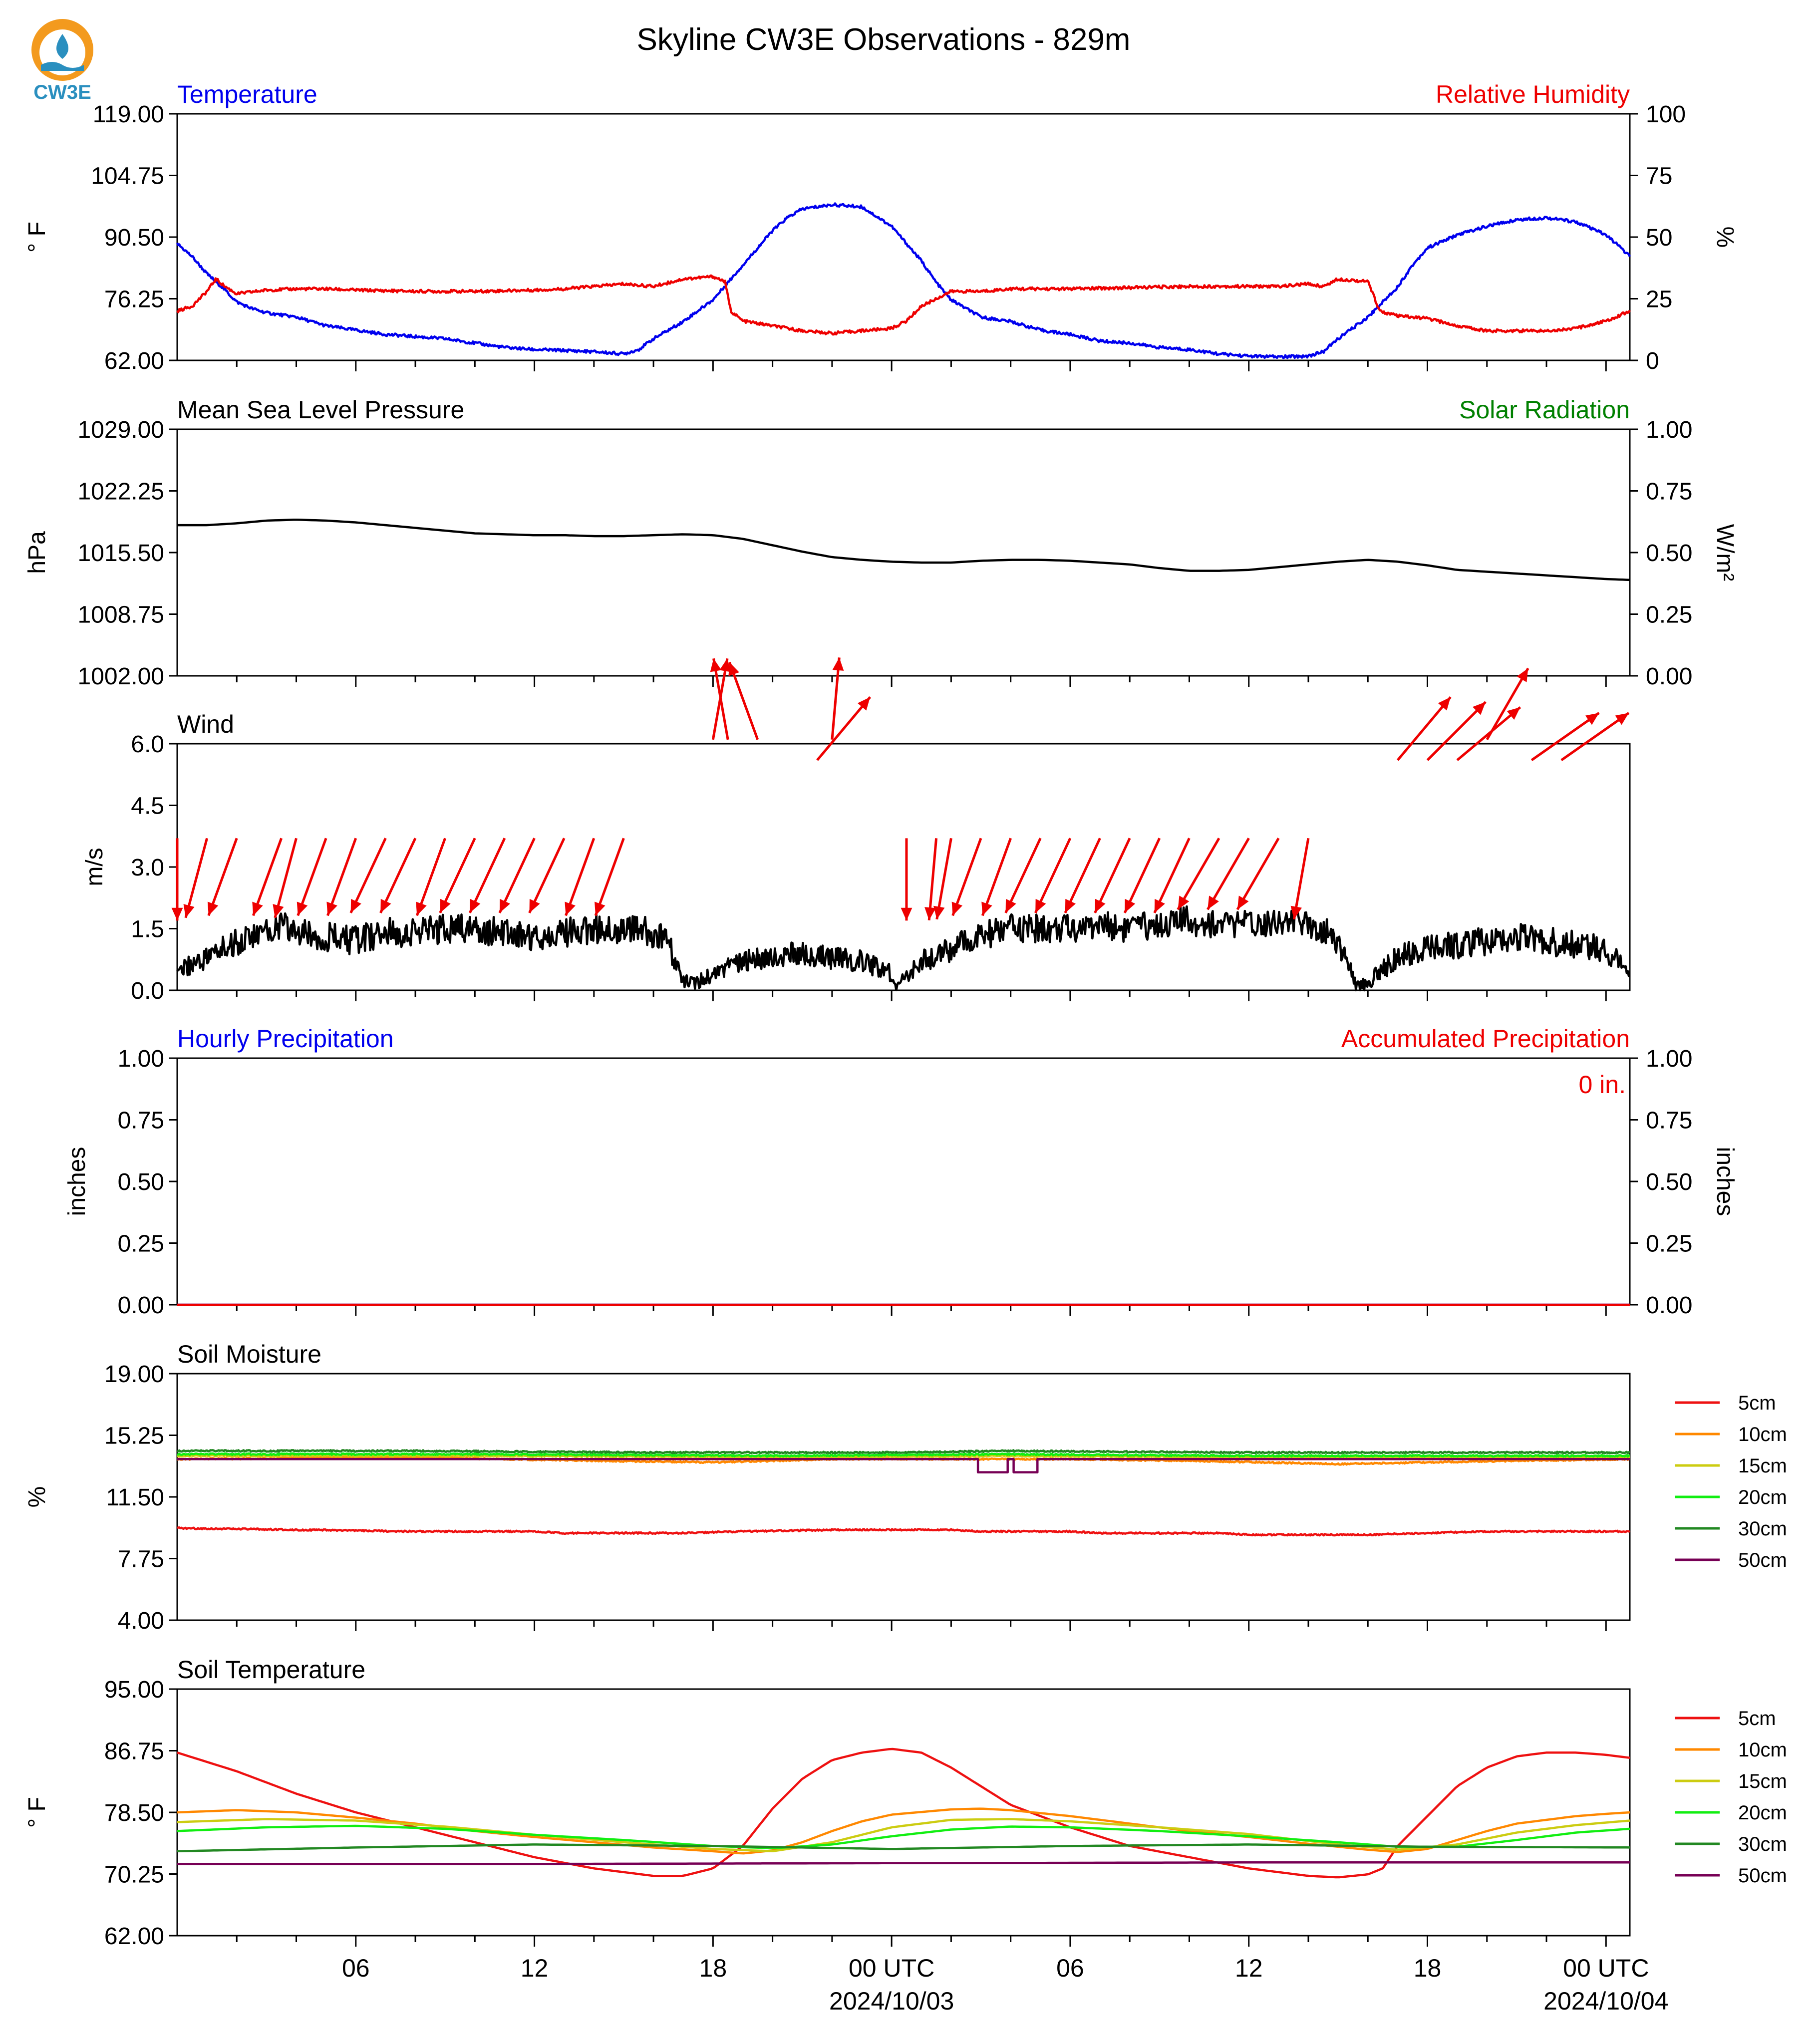 Image resolution: width=1820 pixels, height=2028 pixels. What do you see at coordinates (134, 361) in the screenshot?
I see `y-tick-label-left: 62.00` at bounding box center [134, 361].